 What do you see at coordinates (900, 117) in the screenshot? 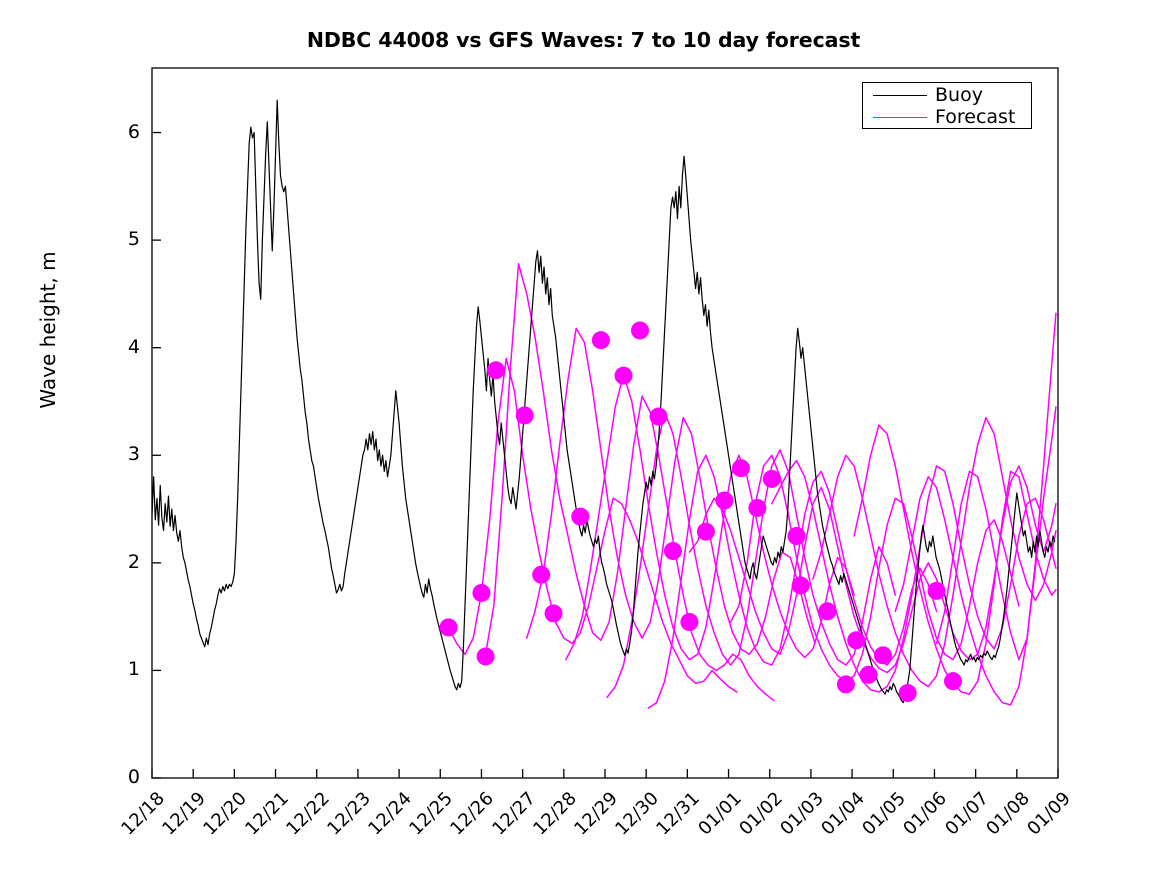
I see `legend-swatch-forecast` at bounding box center [900, 117].